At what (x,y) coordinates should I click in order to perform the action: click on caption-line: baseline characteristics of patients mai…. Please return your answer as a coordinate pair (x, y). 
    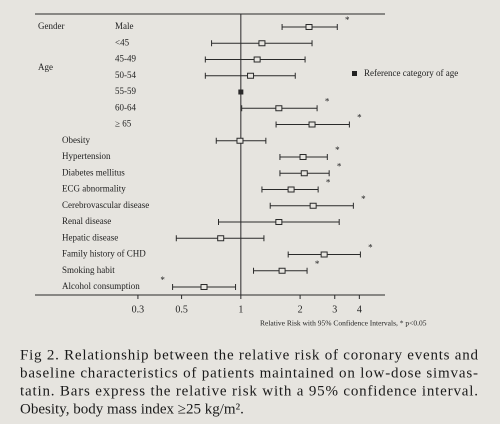
    Looking at the image, I should click on (249, 373).